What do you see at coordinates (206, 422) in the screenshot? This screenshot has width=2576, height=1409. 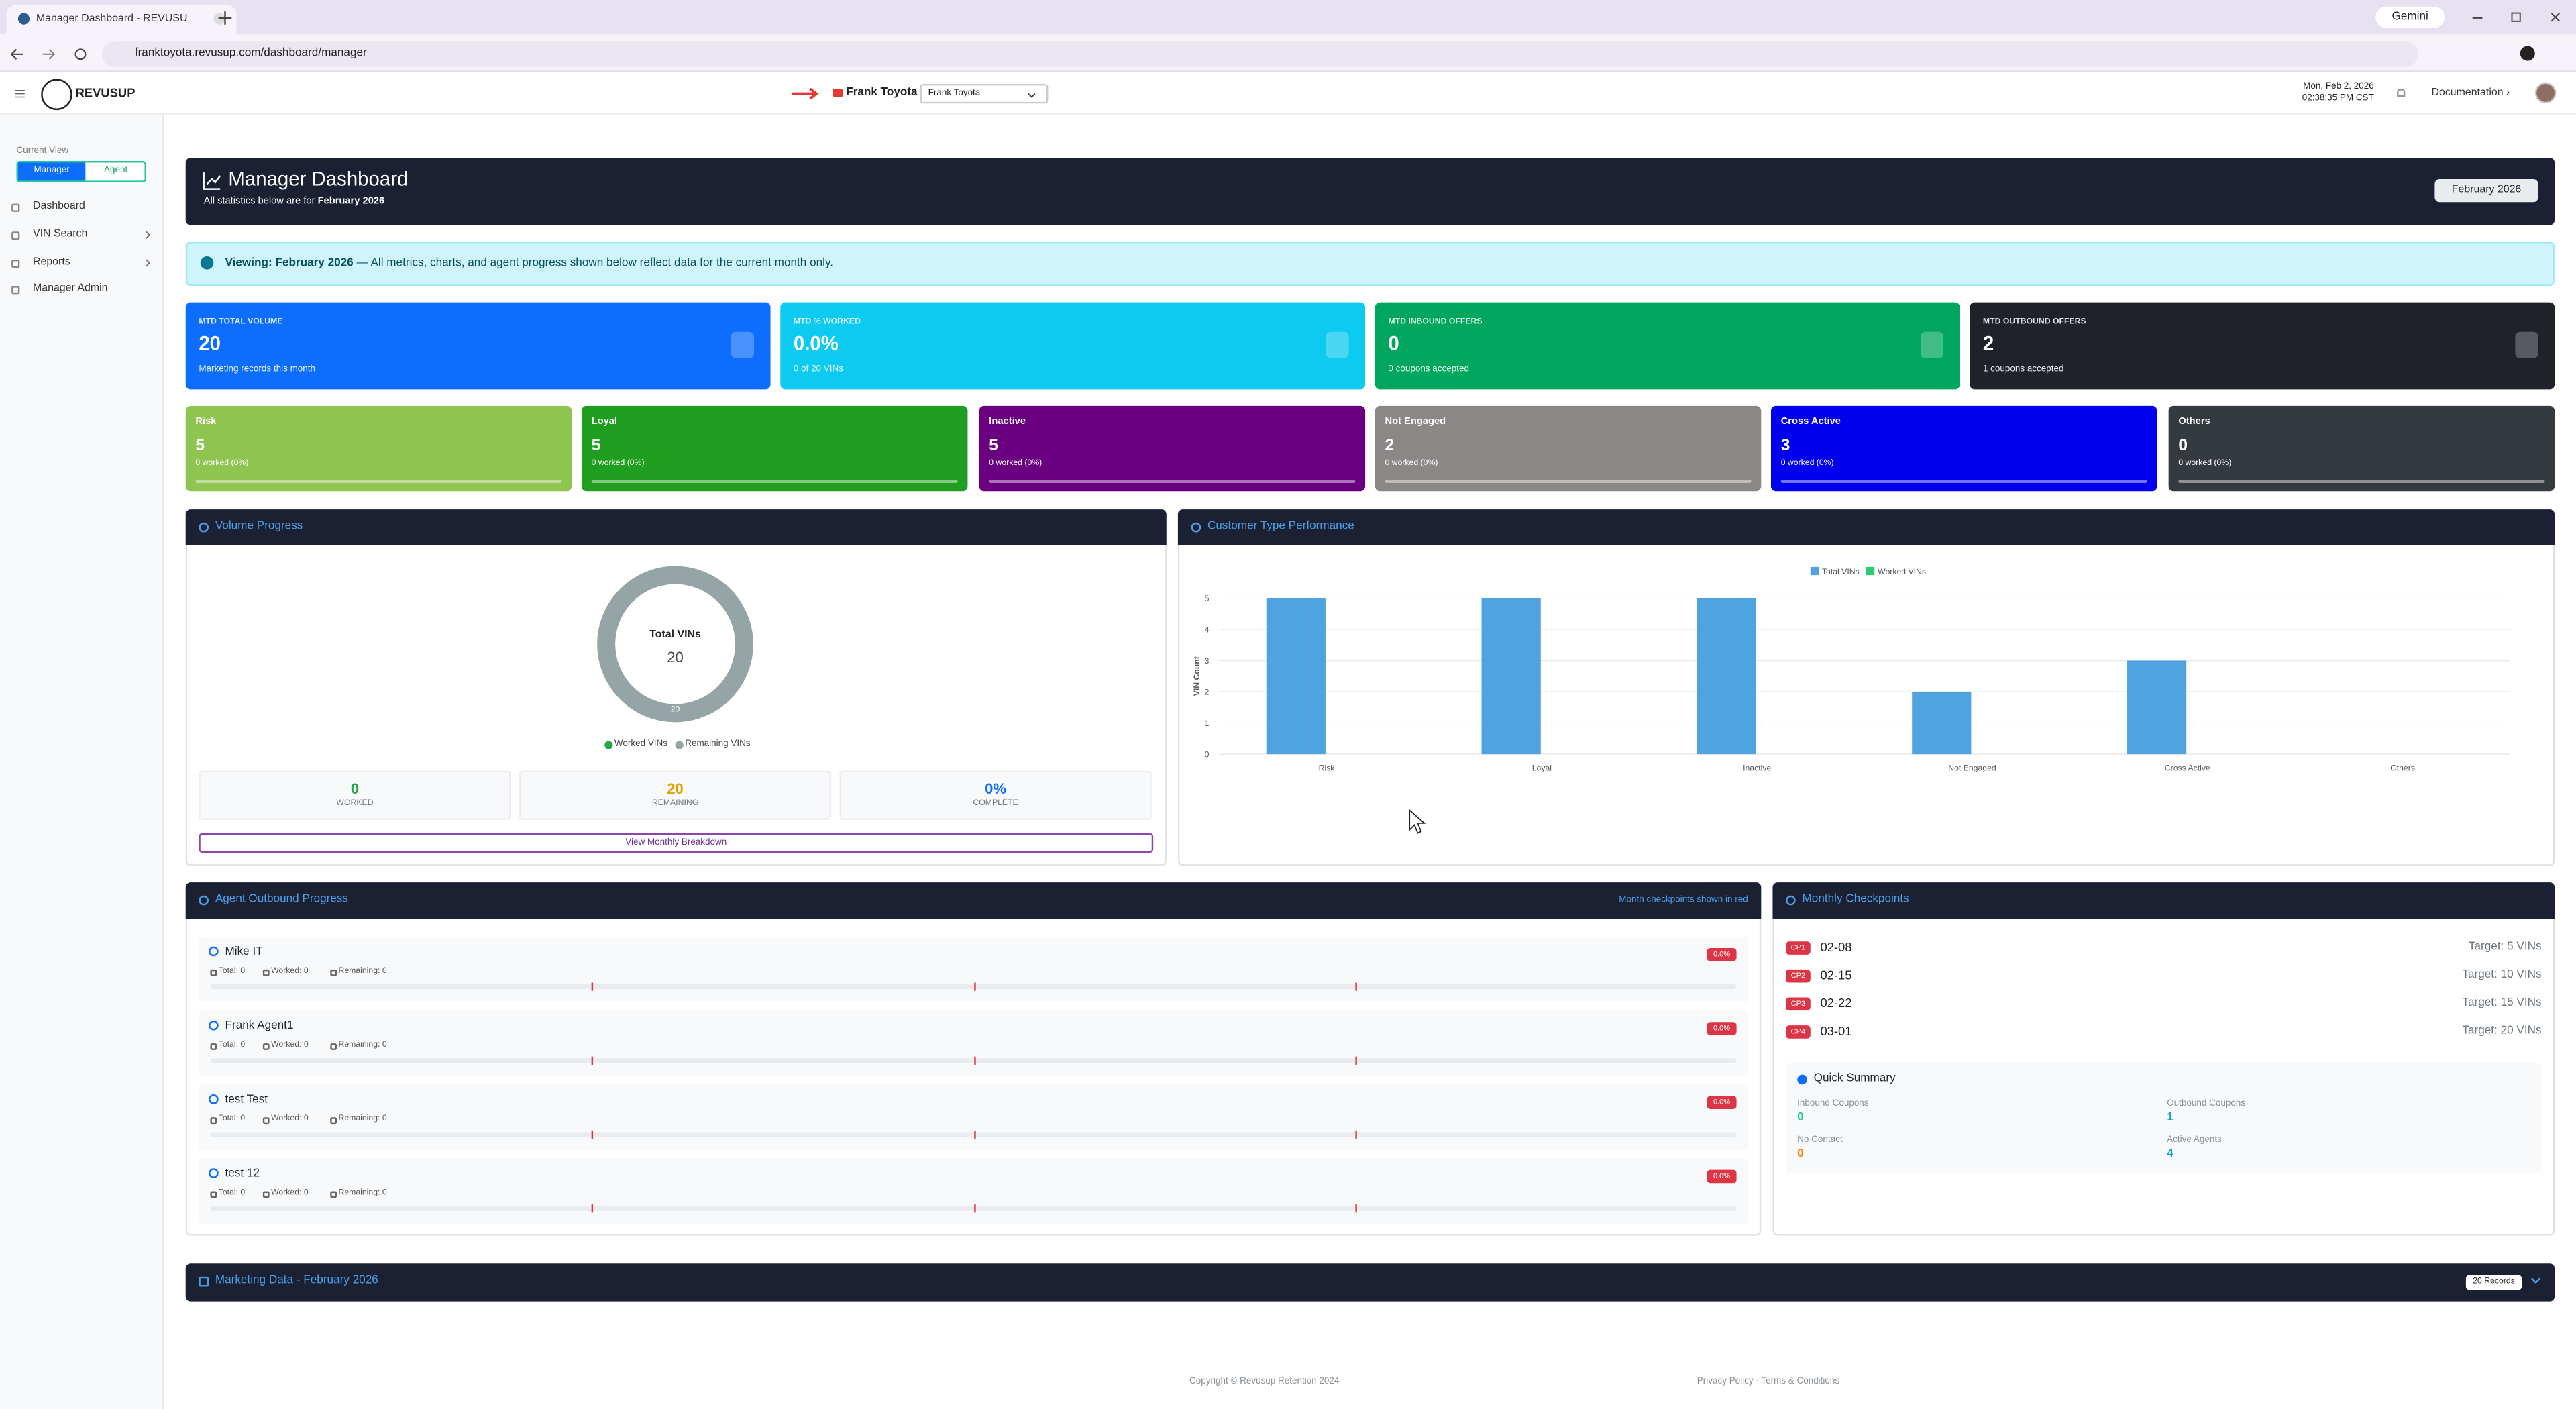 I see `segment-name: Risk` at bounding box center [206, 422].